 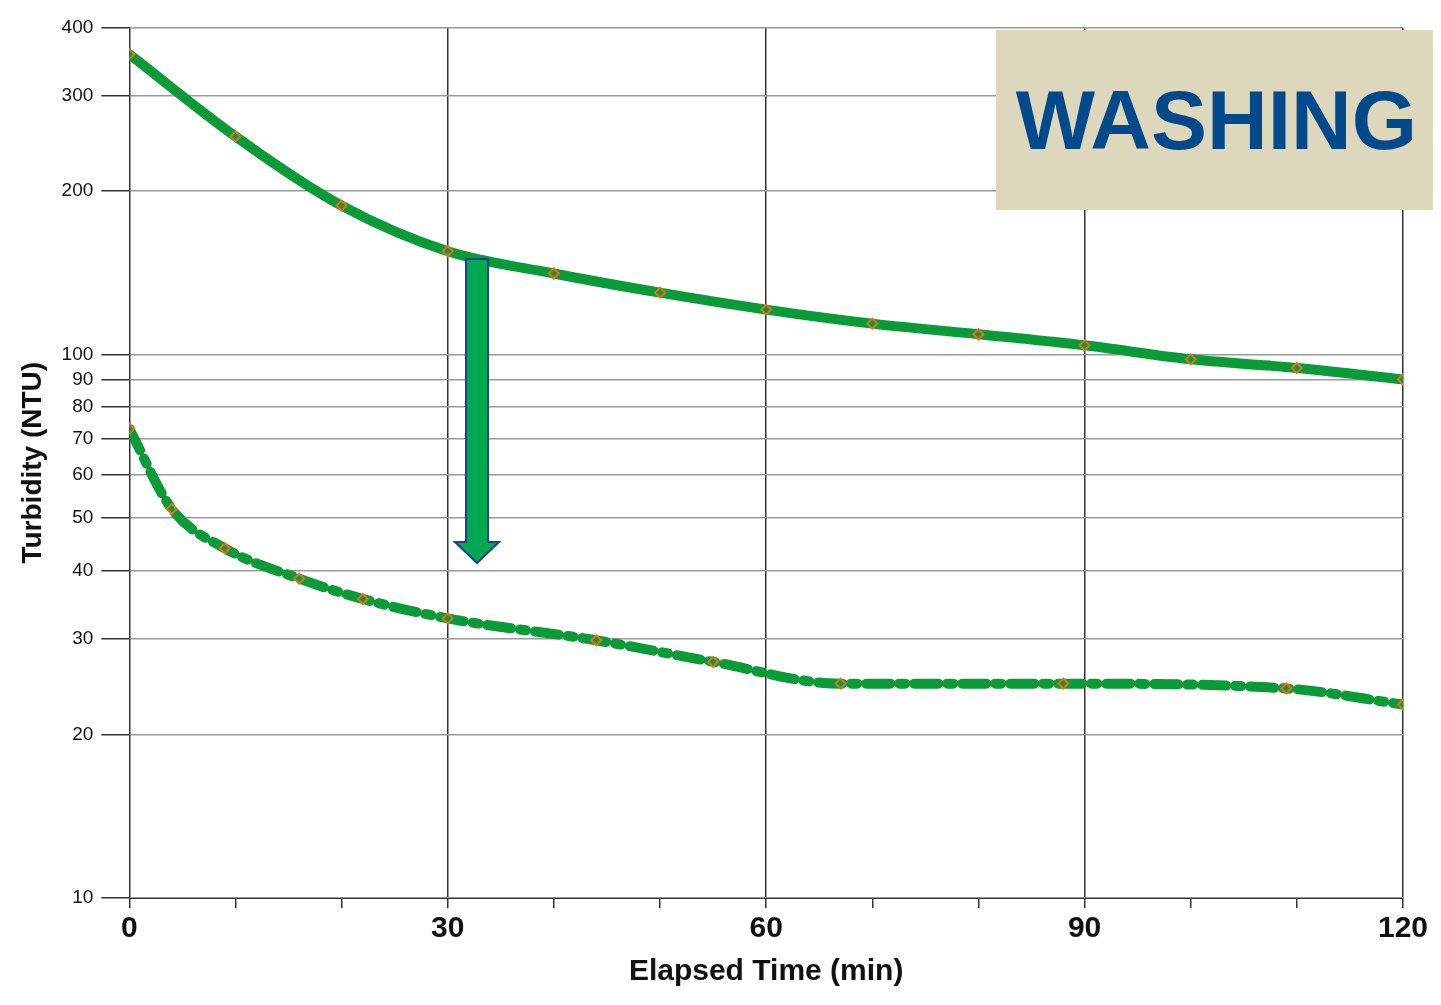 I want to click on y-tick-label: 60, so click(x=83, y=474).